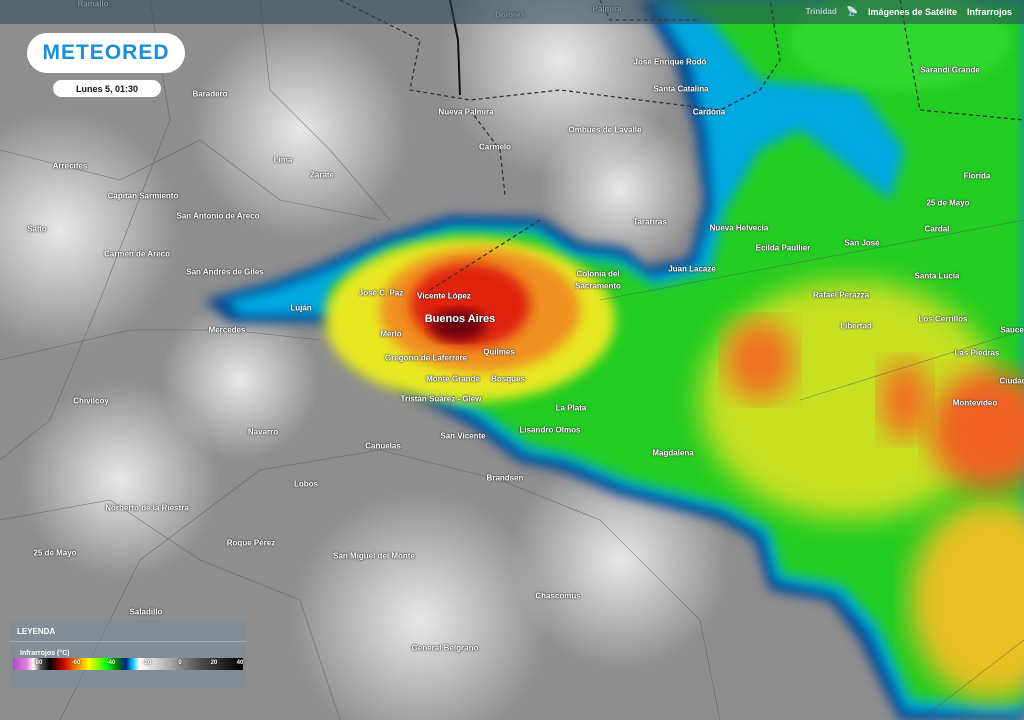 Image resolution: width=1024 pixels, height=720 pixels. What do you see at coordinates (508, 379) in the screenshot?
I see `city-label: Bosques` at bounding box center [508, 379].